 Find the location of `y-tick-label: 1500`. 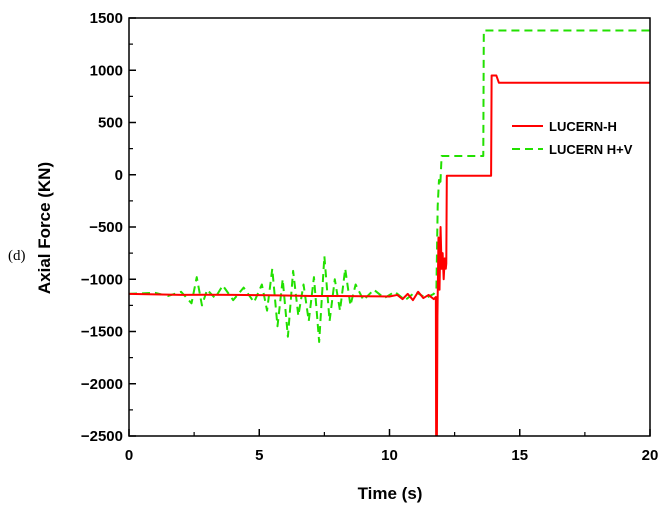

y-tick-label: 1500 is located at coordinates (106, 18).